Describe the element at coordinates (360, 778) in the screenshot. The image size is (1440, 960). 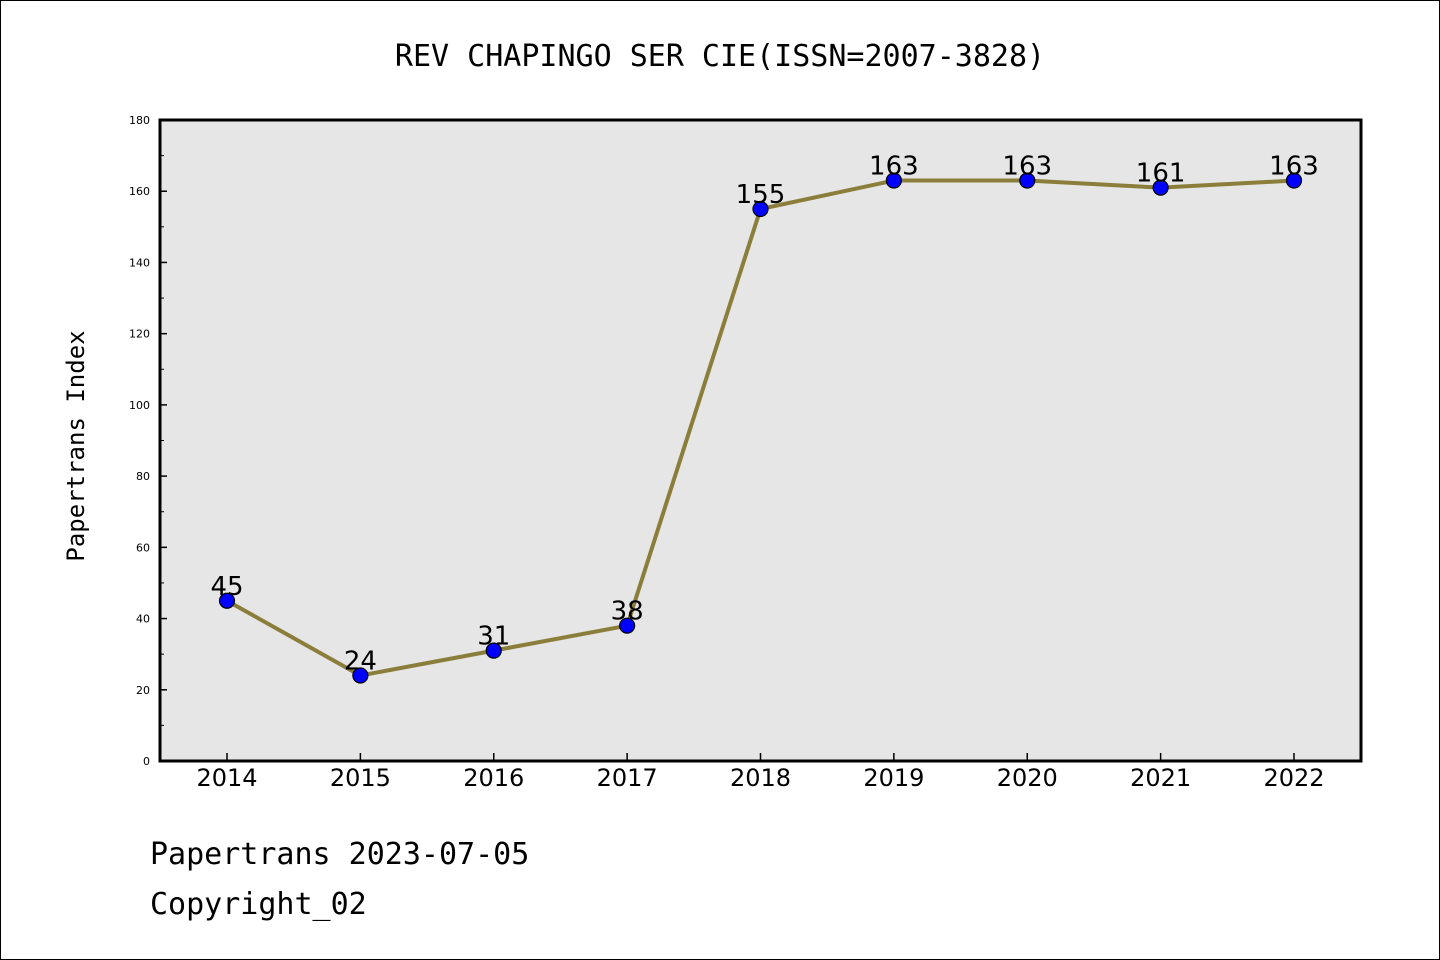
I see `x-tick-label: 2015` at that location.